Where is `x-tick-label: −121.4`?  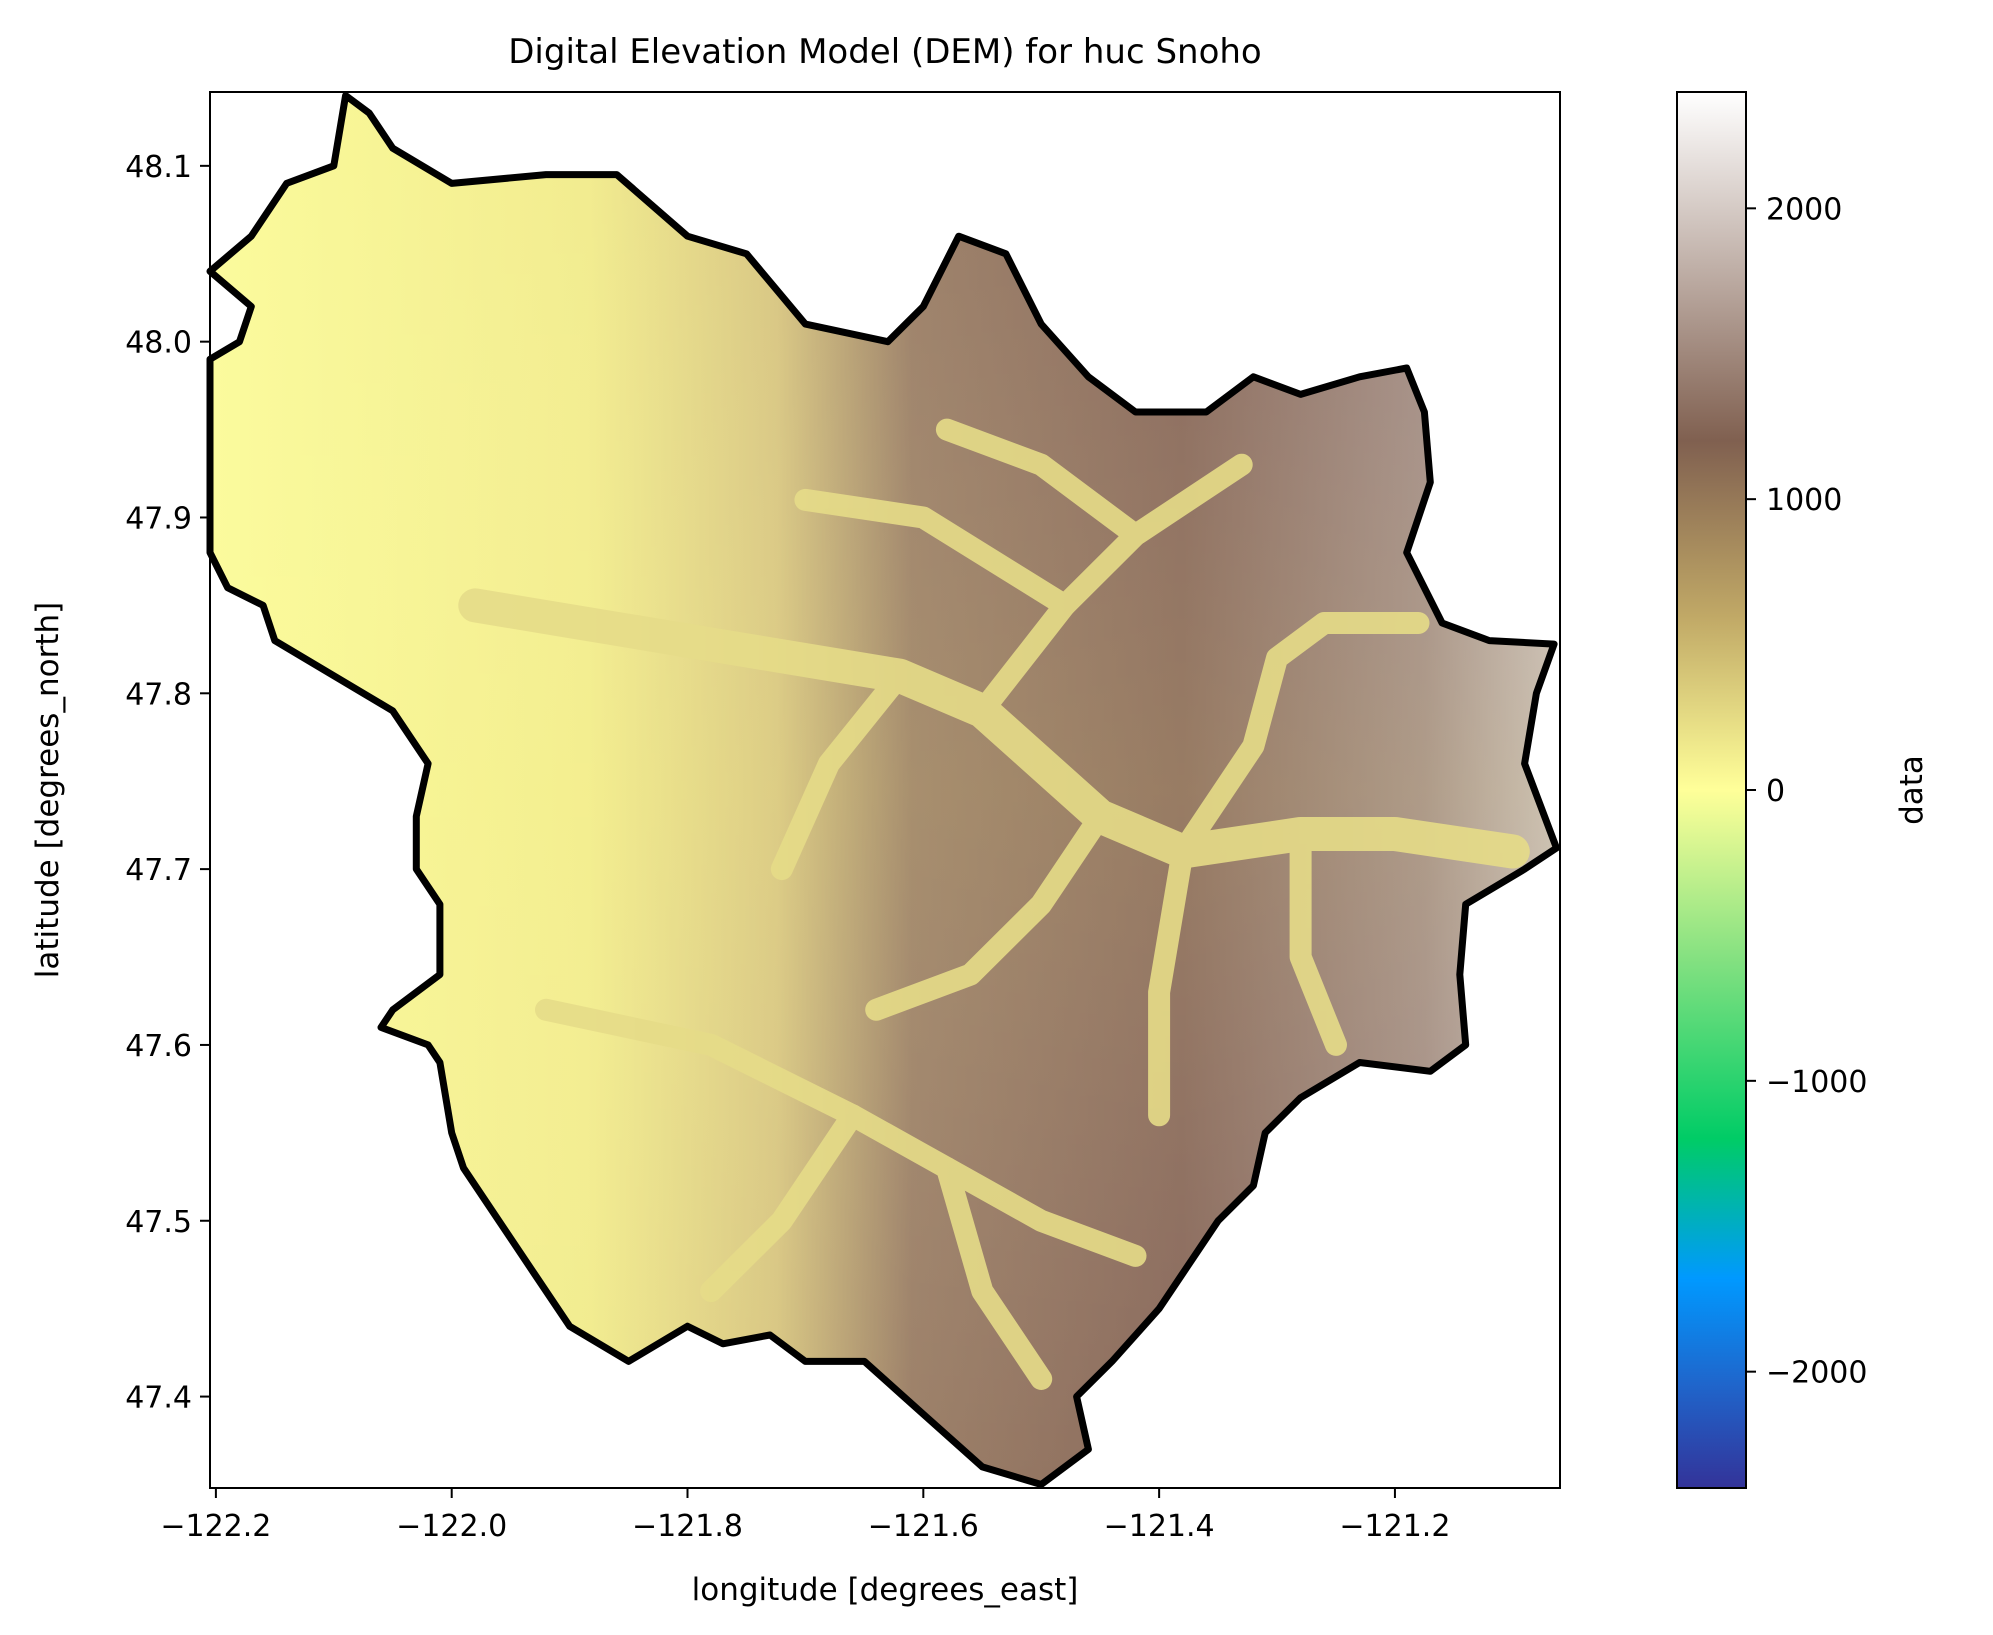 x-tick-label: −121.4 is located at coordinates (1159, 1526).